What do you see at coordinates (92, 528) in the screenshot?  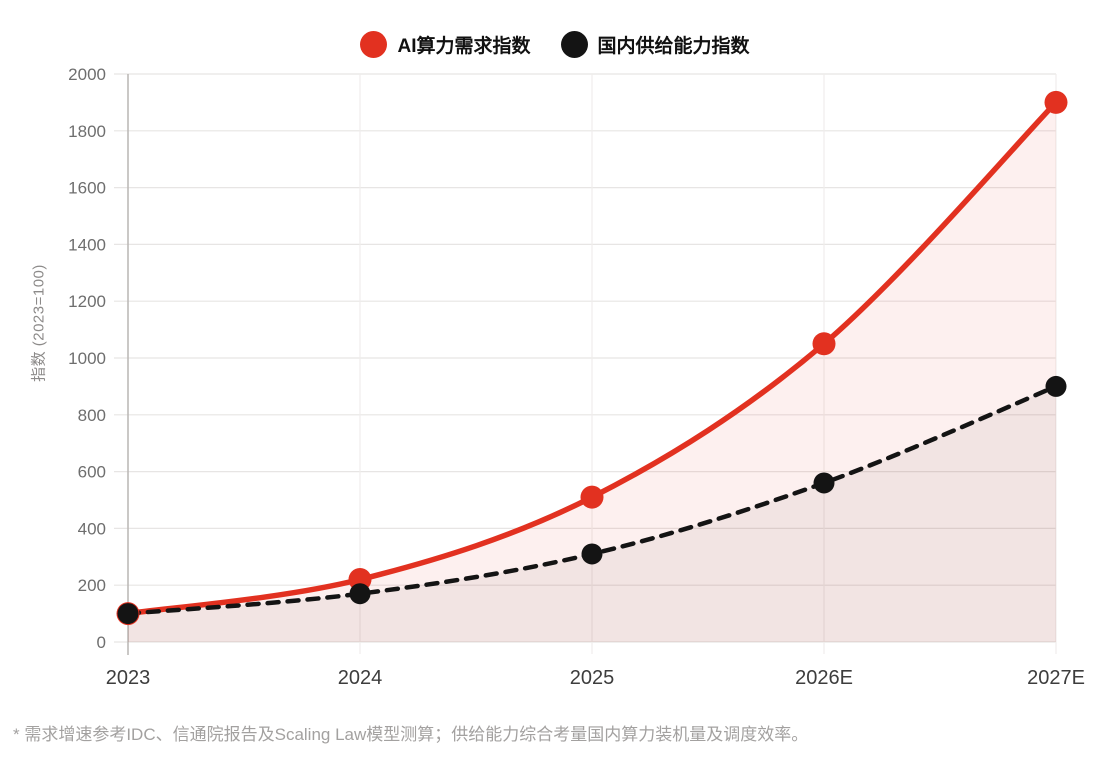 I see `svg-text: 400` at bounding box center [92, 528].